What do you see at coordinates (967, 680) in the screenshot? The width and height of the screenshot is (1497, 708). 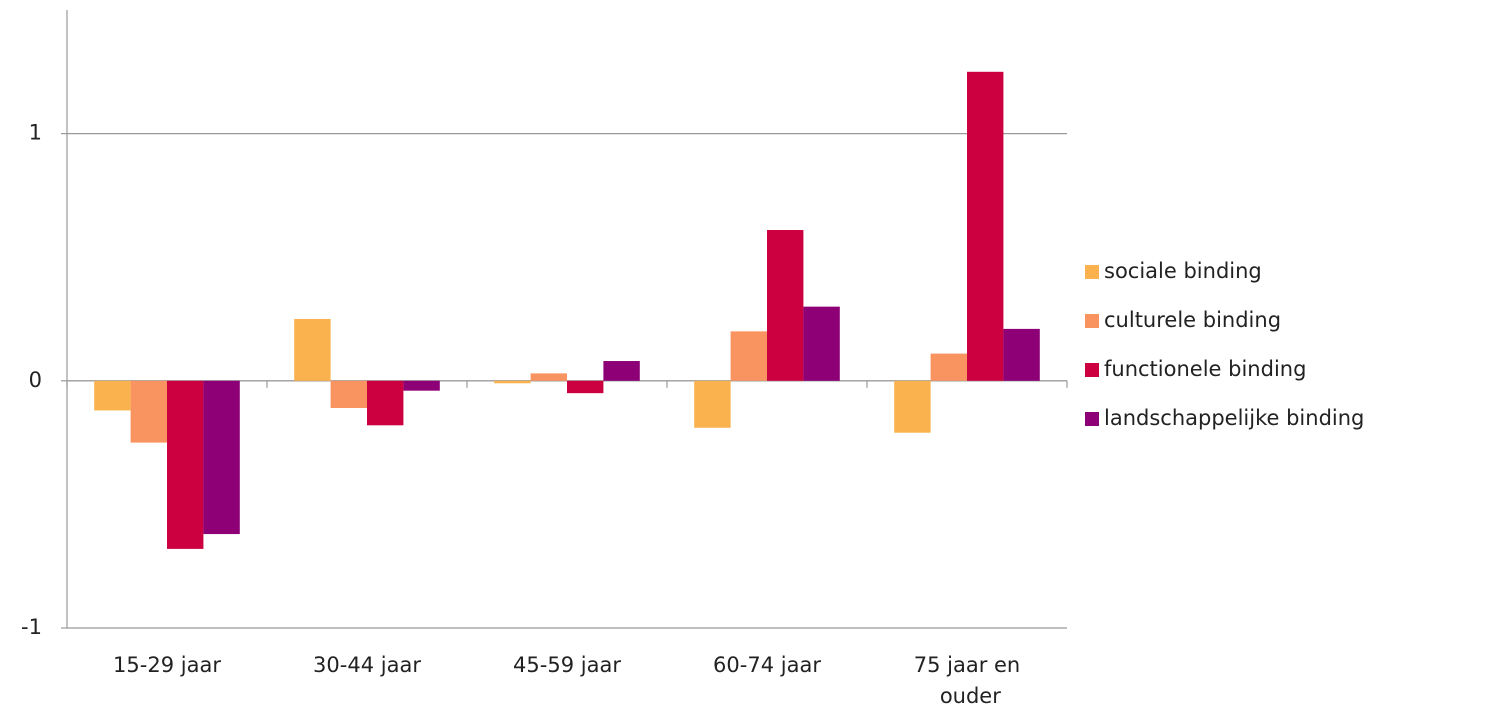 I see `x-tick-label: 75 jaar en ouder` at bounding box center [967, 680].